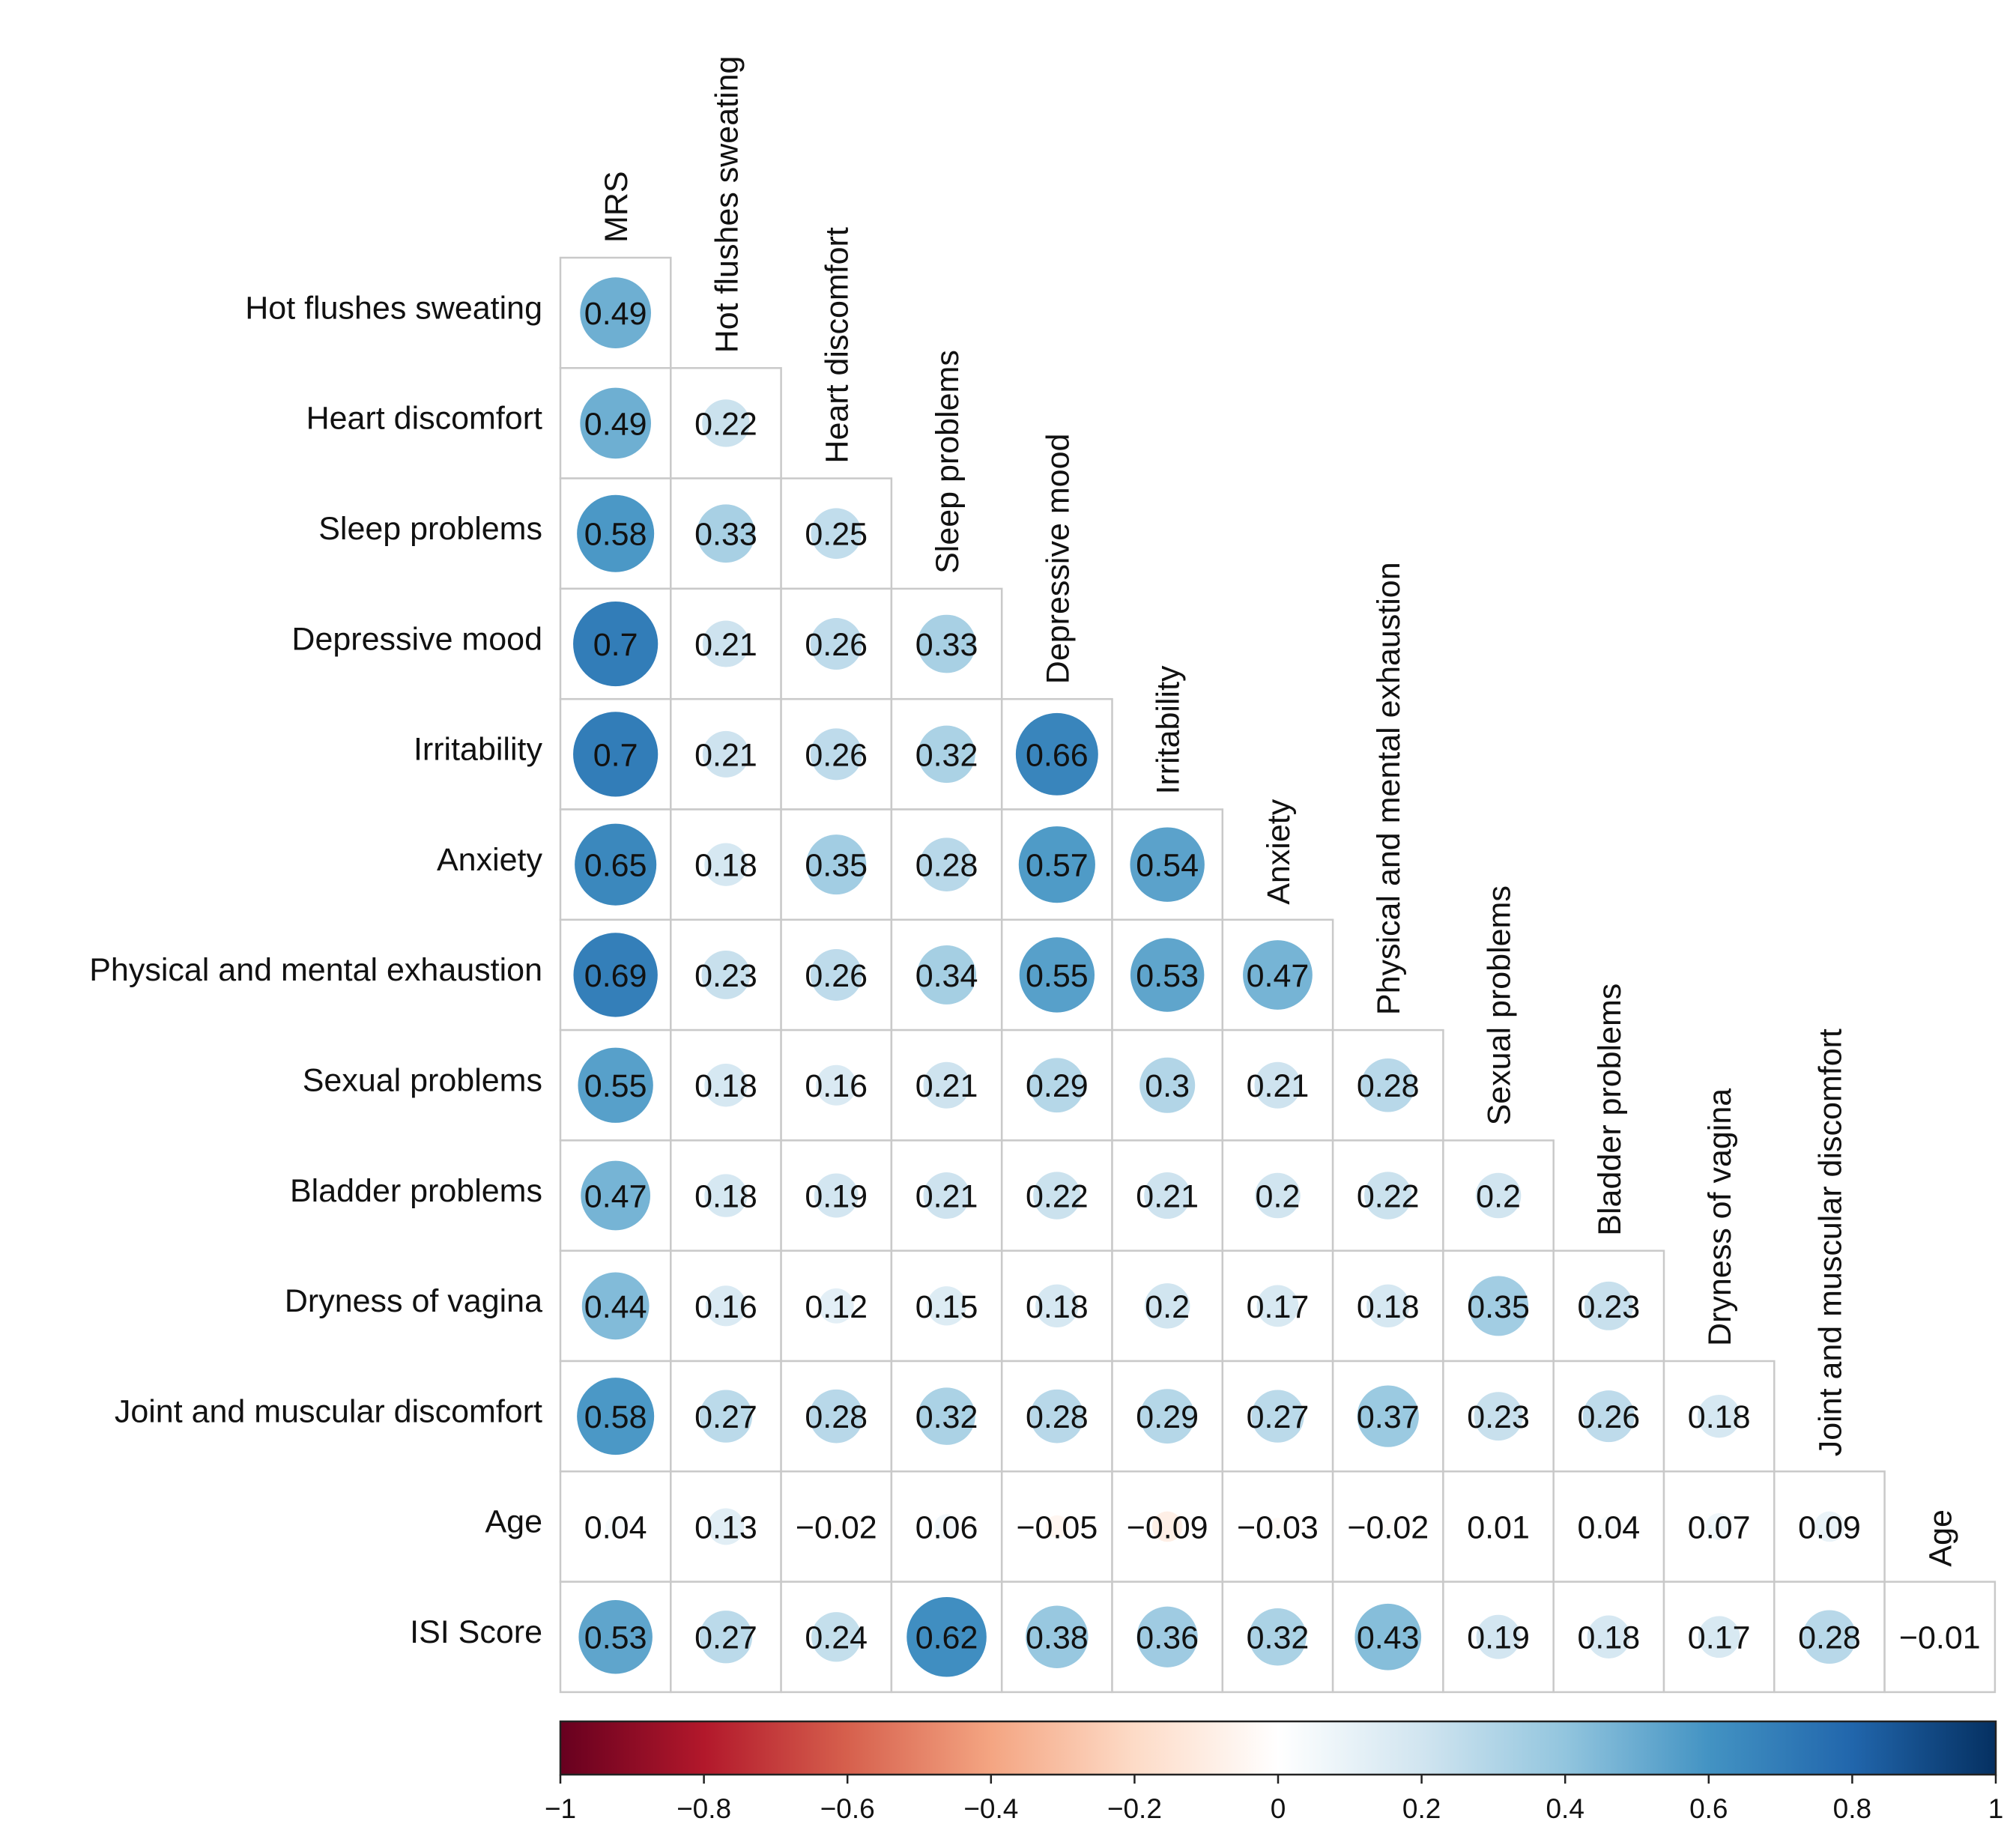 Image resolution: width=2016 pixels, height=1848 pixels. I want to click on cell-isi-score-joint-and-muscular-discomfort: 0.28, so click(1829, 1637).